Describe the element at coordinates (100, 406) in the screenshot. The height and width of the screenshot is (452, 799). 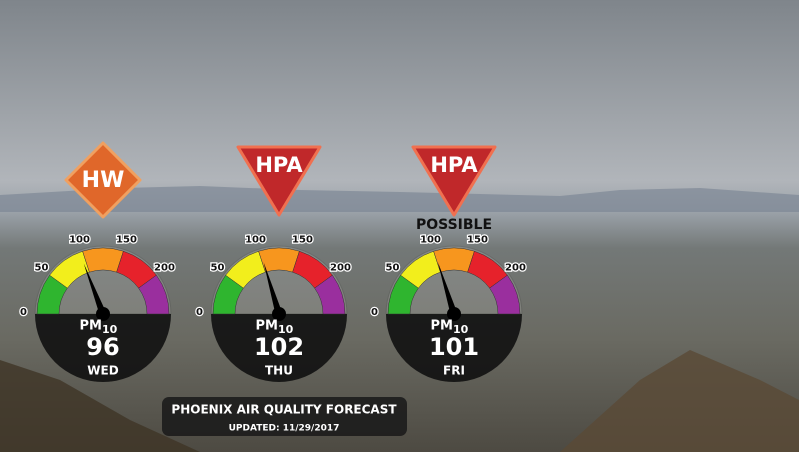
I see `hill-left` at that location.